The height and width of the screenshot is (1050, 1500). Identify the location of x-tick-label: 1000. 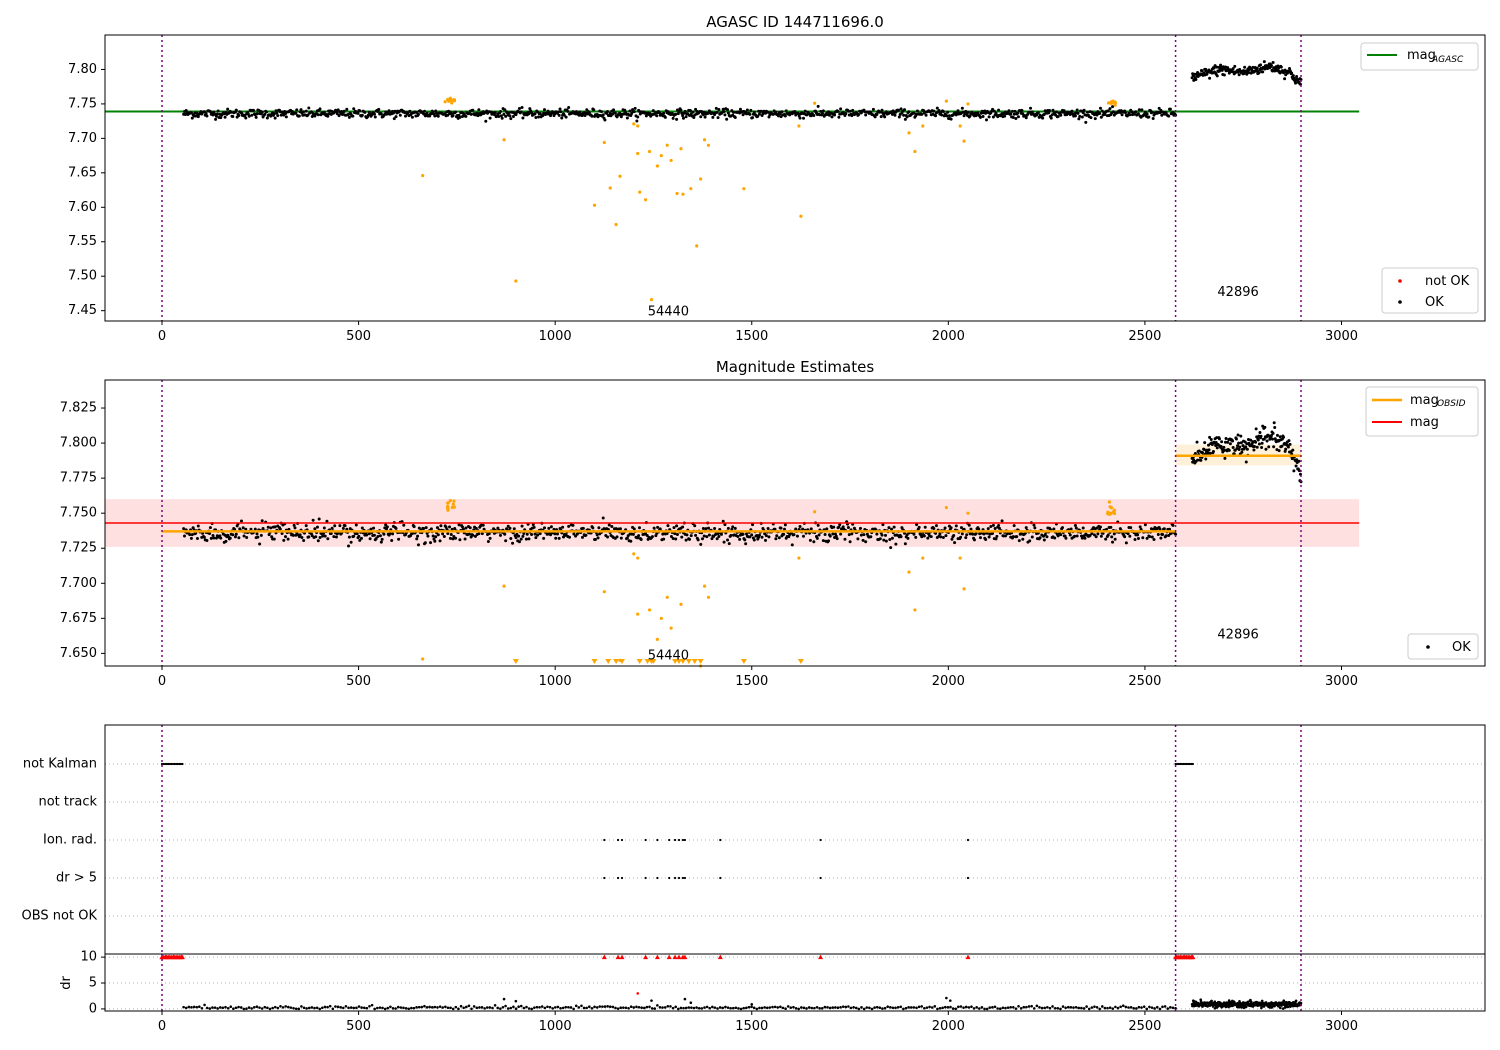
(555, 336).